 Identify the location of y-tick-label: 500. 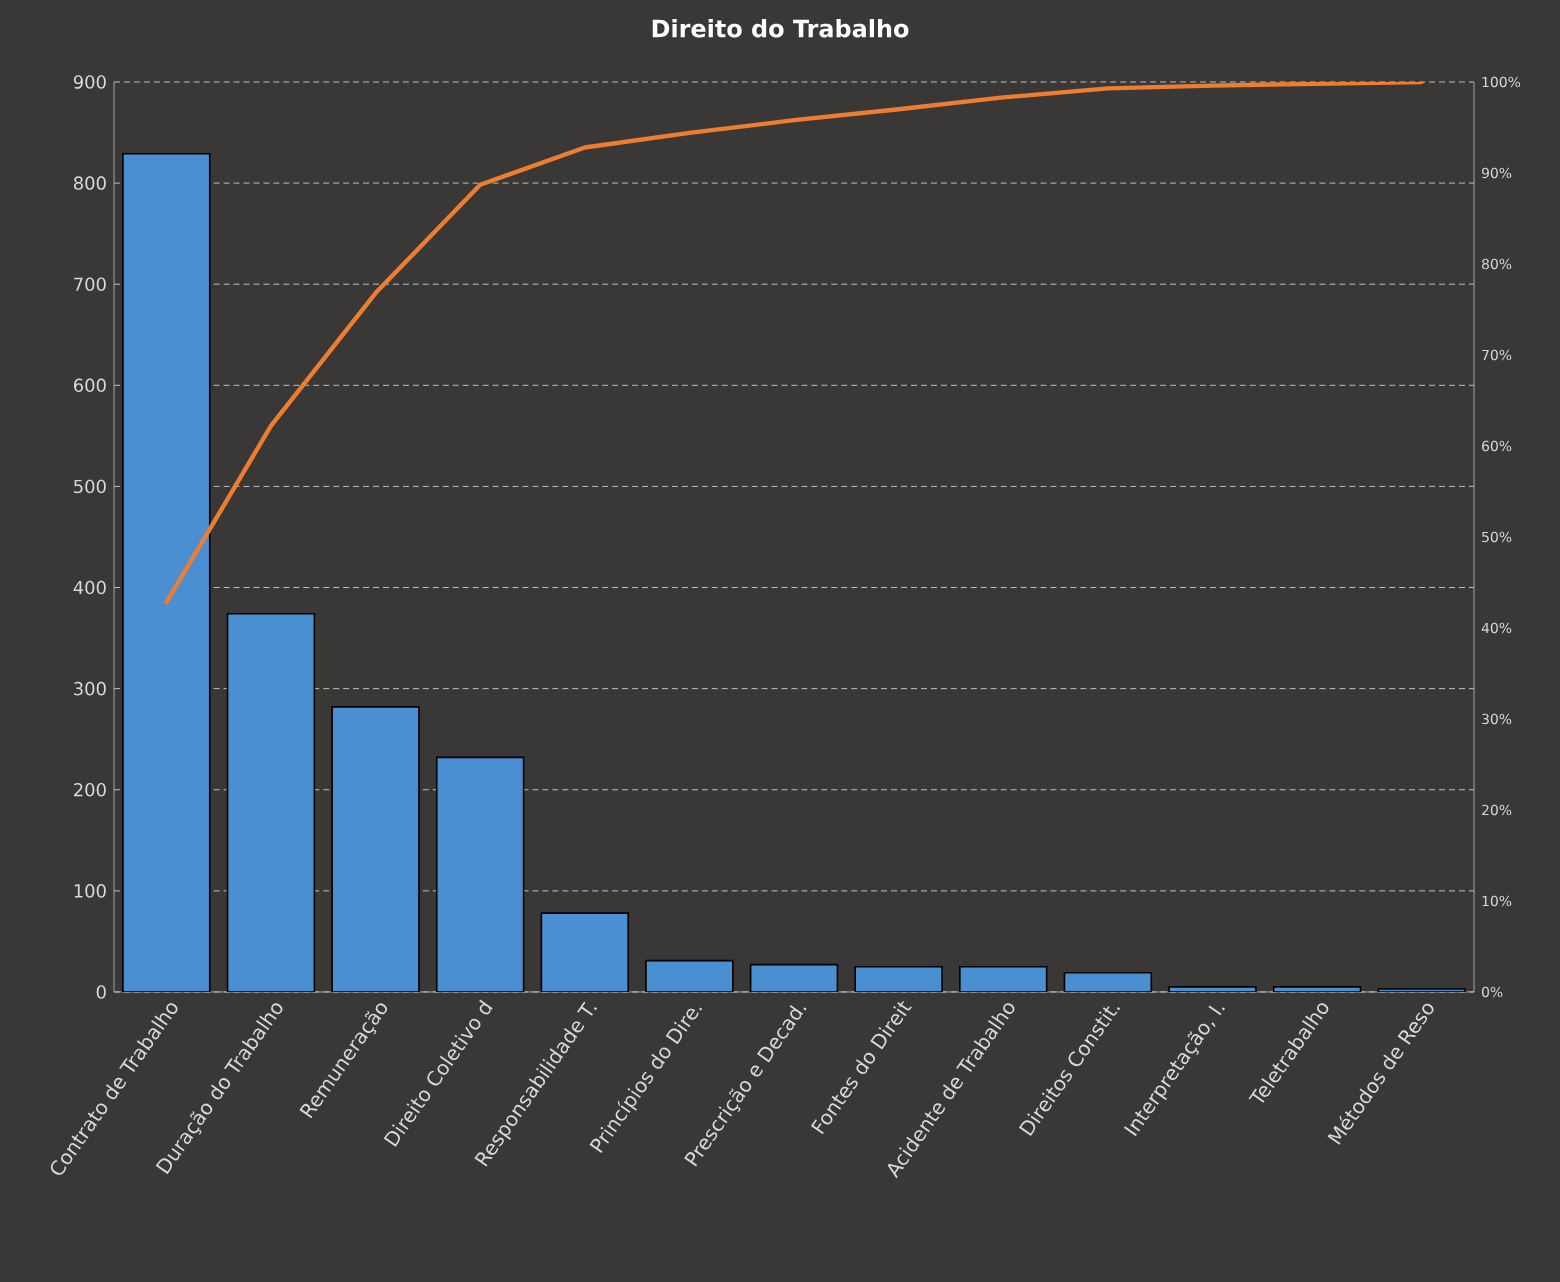
(90, 486).